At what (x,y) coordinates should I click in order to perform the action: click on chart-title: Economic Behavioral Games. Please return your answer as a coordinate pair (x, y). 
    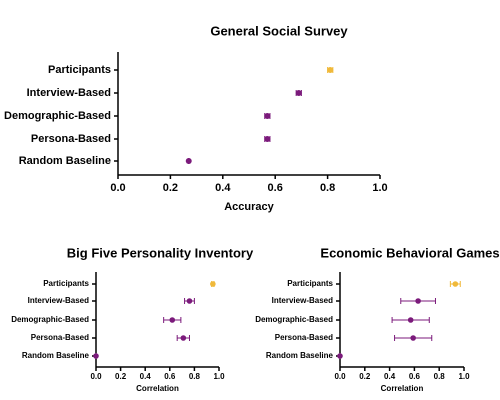
    Looking at the image, I should click on (409, 252).